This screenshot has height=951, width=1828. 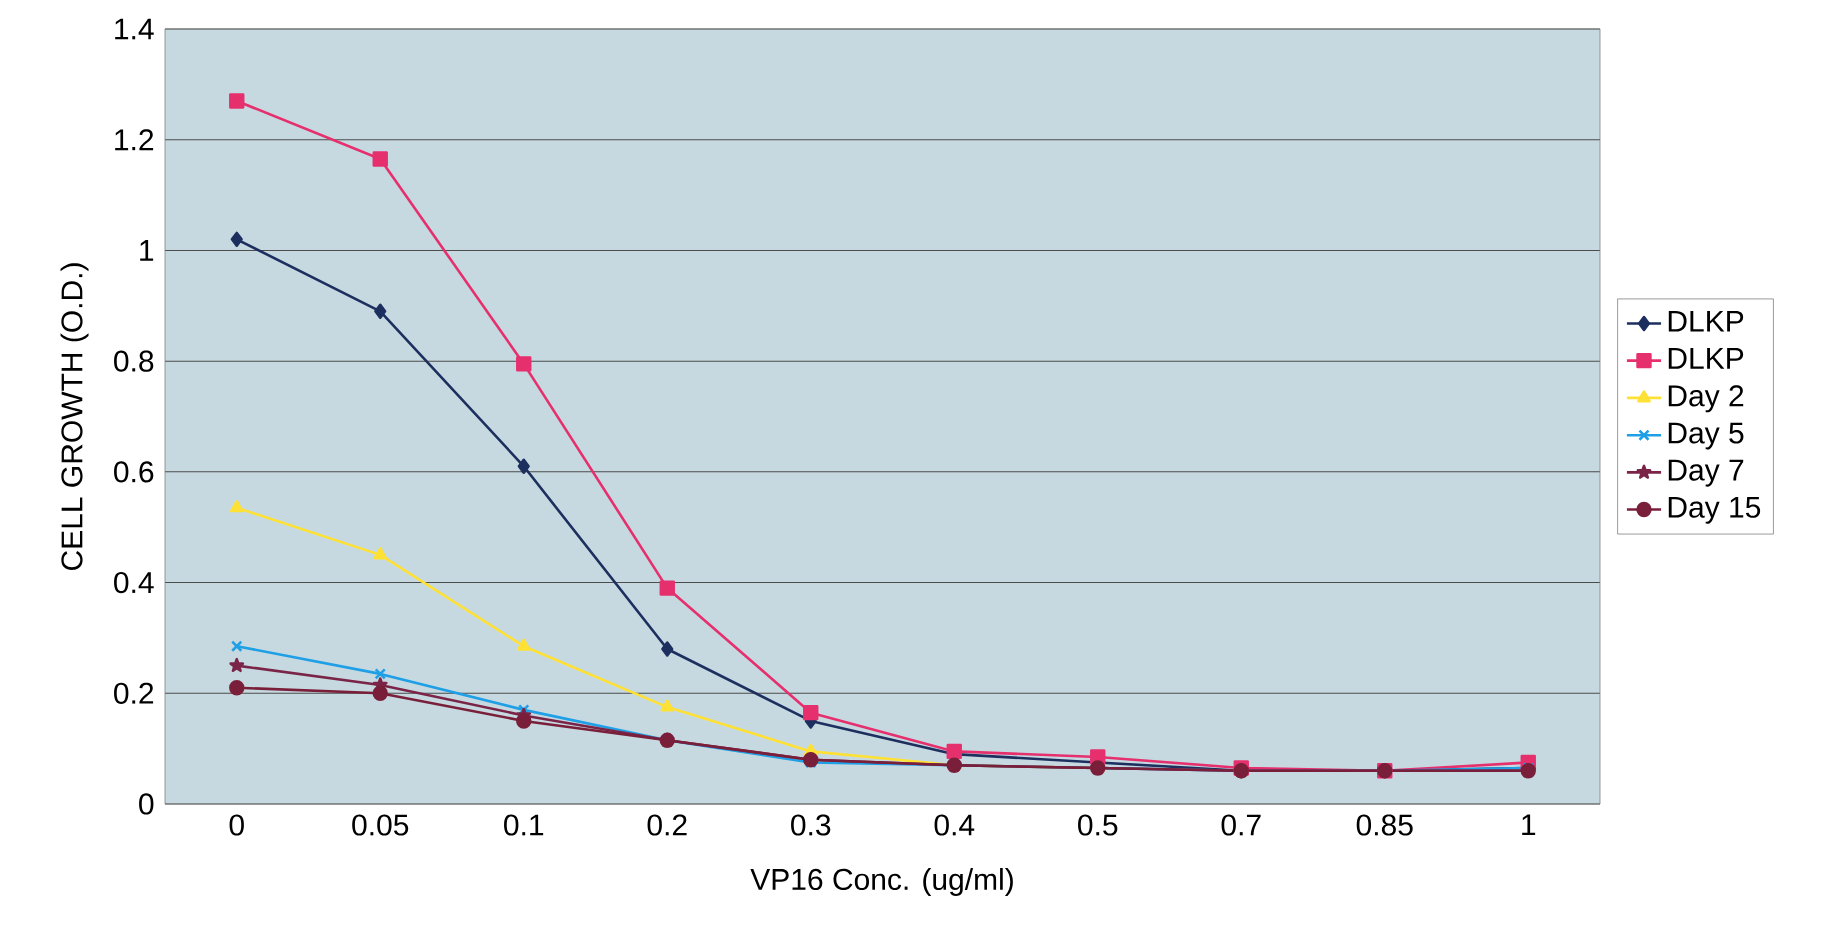 What do you see at coordinates (147, 250) in the screenshot?
I see `y-tick-label: 1` at bounding box center [147, 250].